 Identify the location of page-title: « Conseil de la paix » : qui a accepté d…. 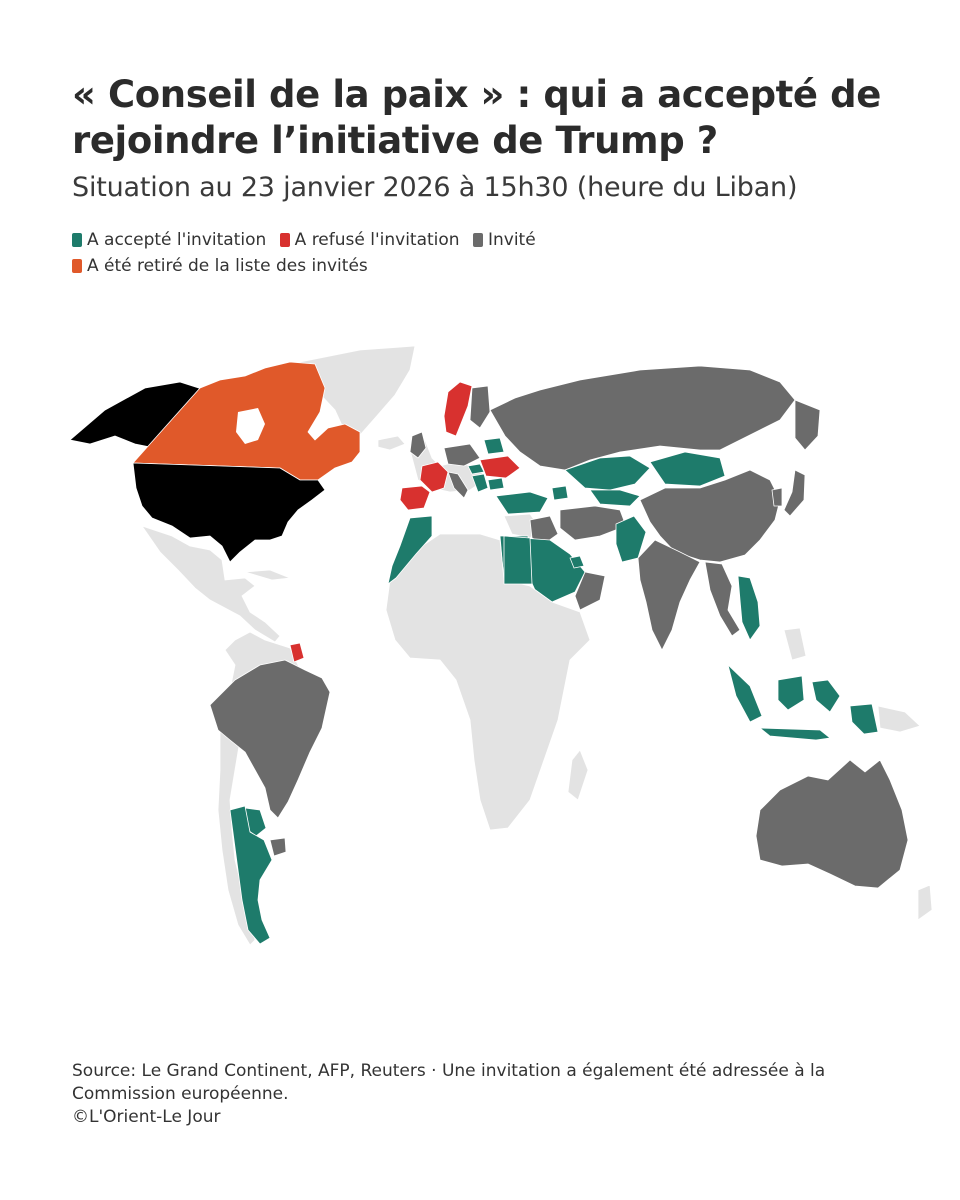
(476, 117).